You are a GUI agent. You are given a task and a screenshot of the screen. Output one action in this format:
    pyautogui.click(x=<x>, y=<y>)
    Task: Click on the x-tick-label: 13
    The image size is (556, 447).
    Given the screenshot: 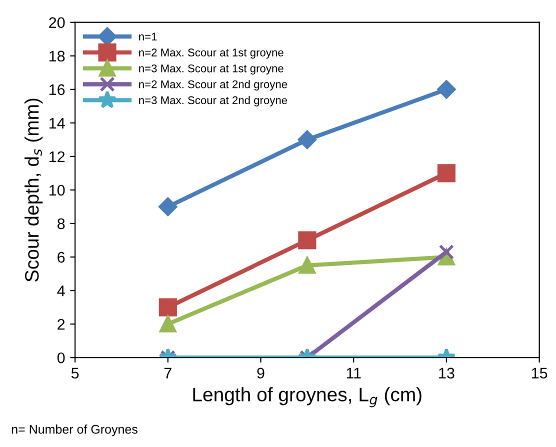 What is the action you would take?
    pyautogui.click(x=446, y=373)
    